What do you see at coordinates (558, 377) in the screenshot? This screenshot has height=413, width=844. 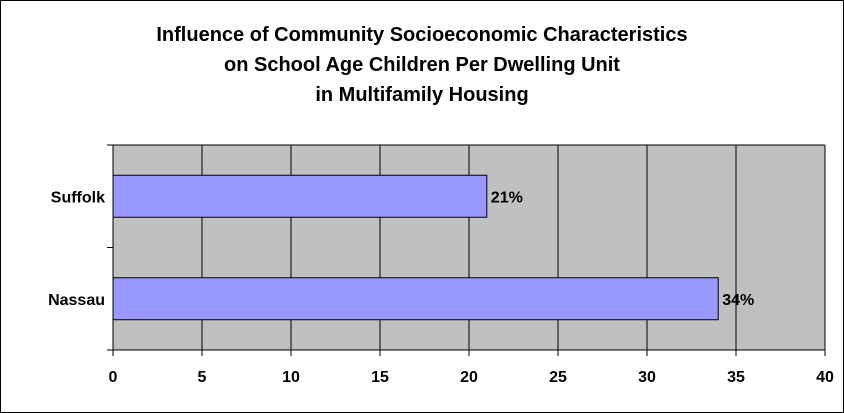 I see `x-tick-label-25: 25` at bounding box center [558, 377].